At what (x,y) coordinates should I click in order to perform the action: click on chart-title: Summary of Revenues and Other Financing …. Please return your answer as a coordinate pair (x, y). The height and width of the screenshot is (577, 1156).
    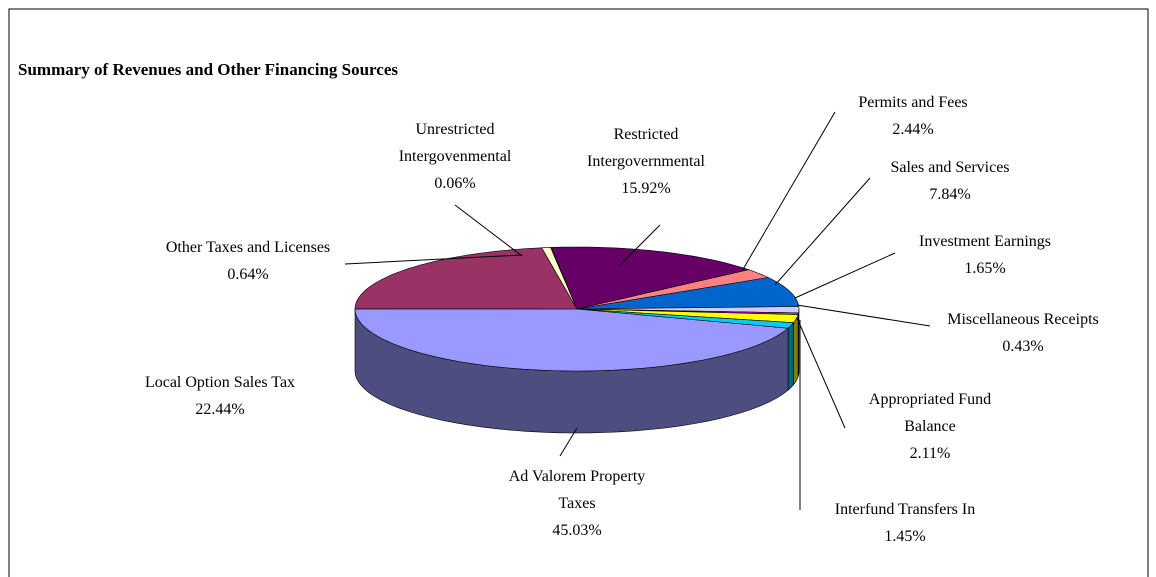
    Looking at the image, I should click on (208, 69).